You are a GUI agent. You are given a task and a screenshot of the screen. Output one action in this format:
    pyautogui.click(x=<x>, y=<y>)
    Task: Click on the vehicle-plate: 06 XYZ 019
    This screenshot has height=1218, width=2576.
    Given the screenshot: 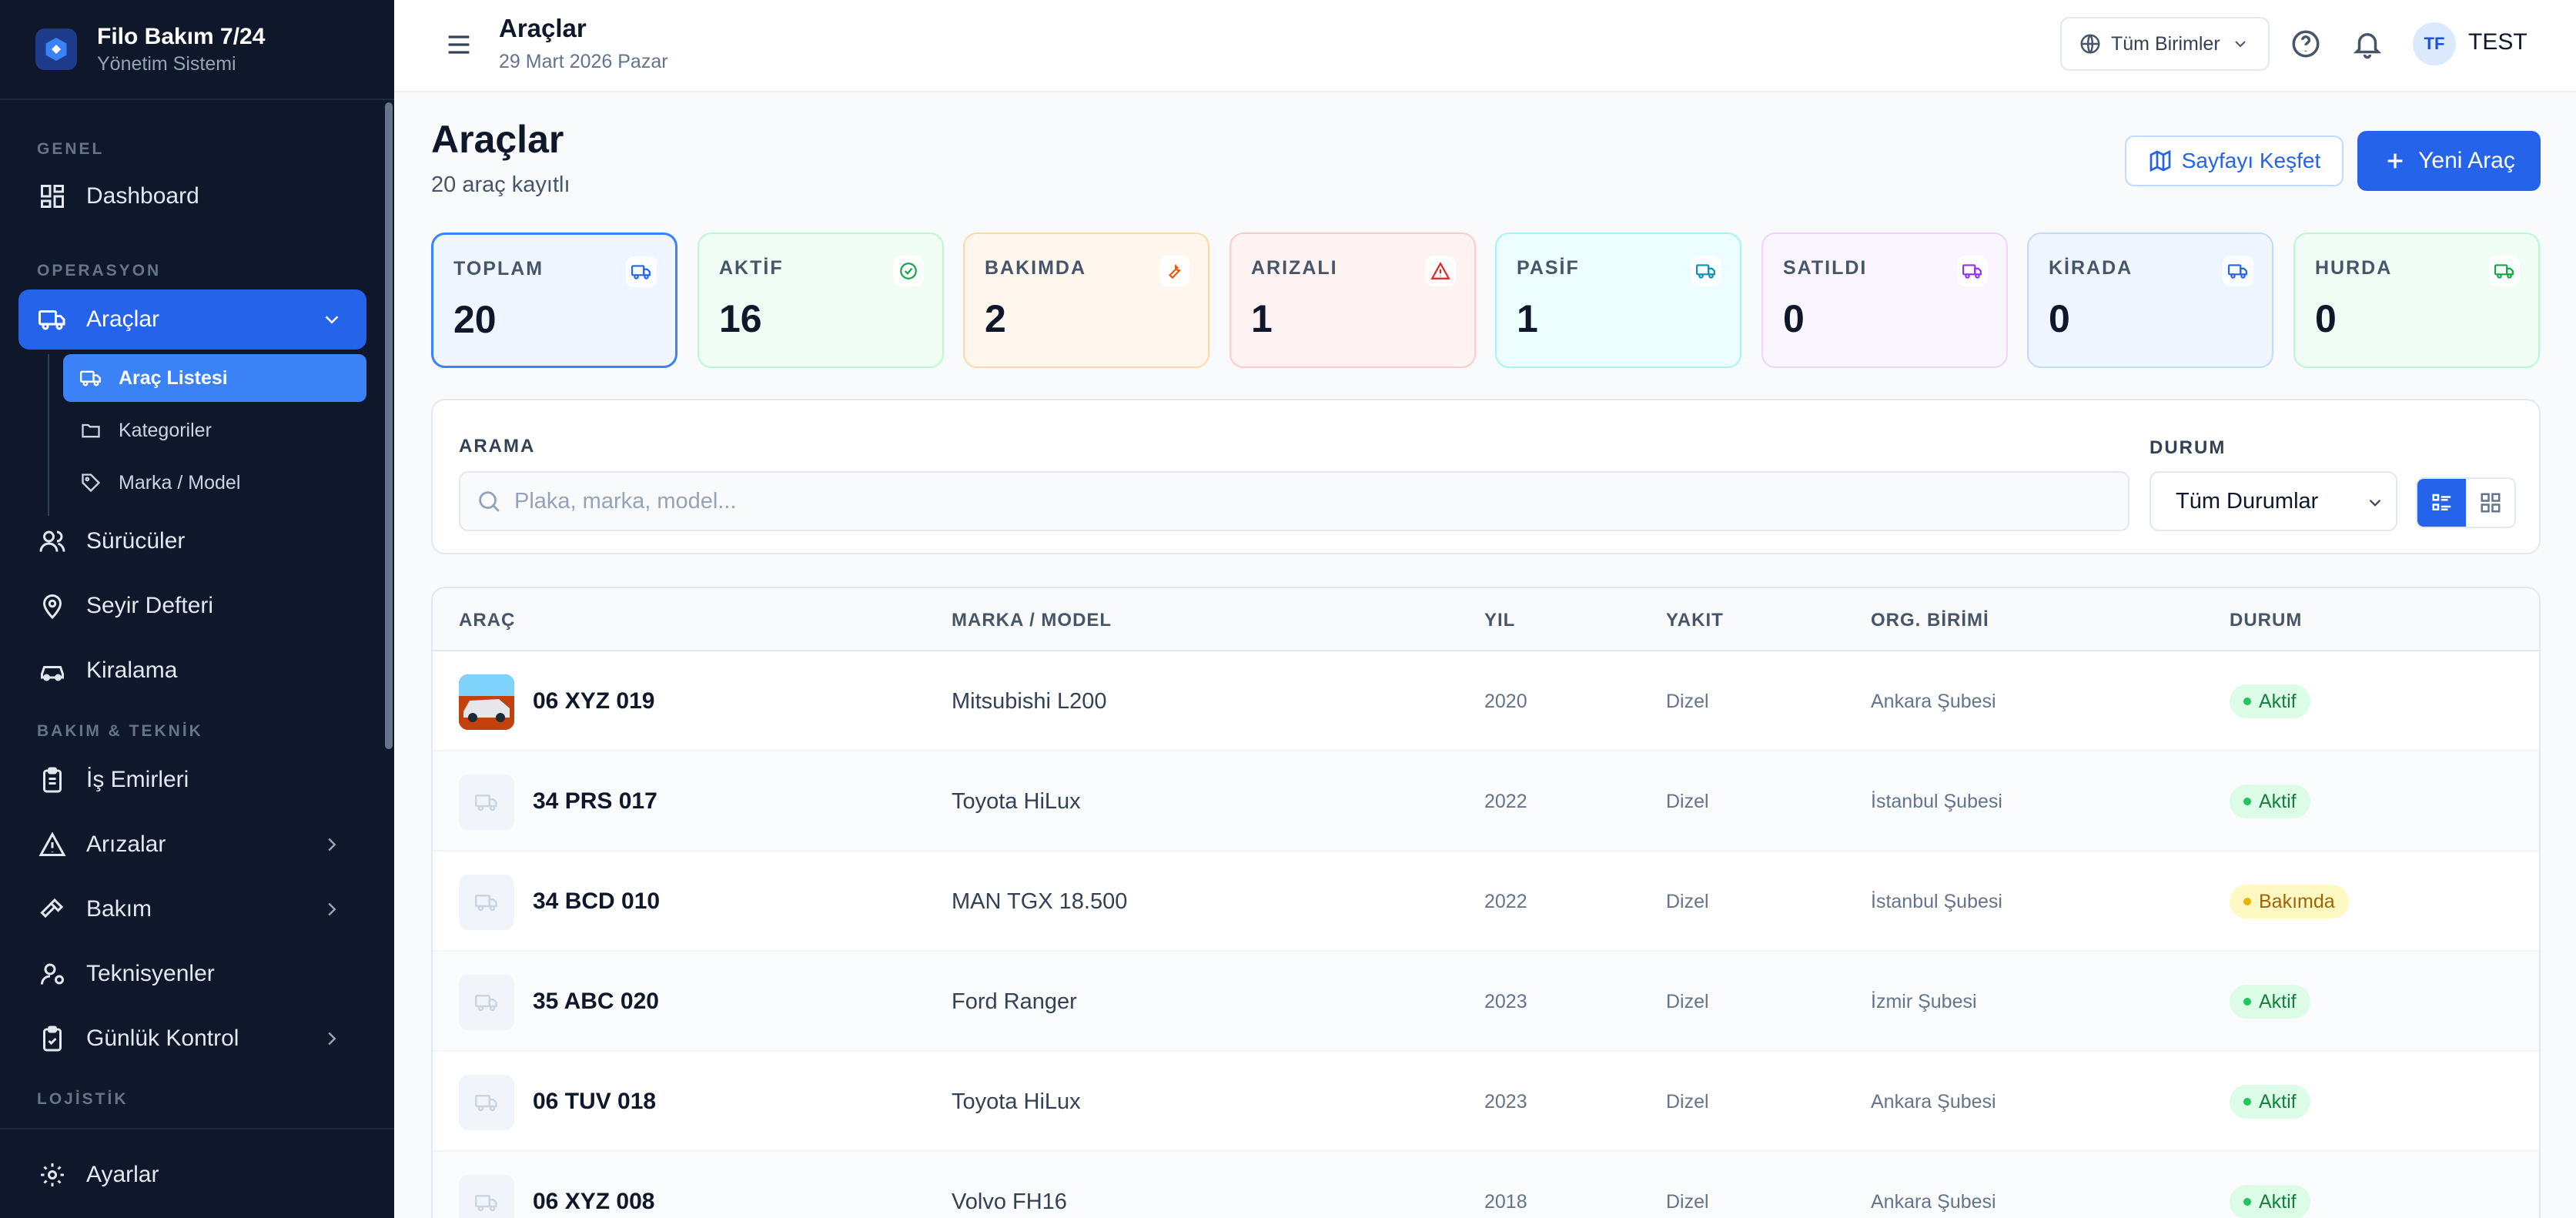 What is the action you would take?
    pyautogui.click(x=594, y=701)
    